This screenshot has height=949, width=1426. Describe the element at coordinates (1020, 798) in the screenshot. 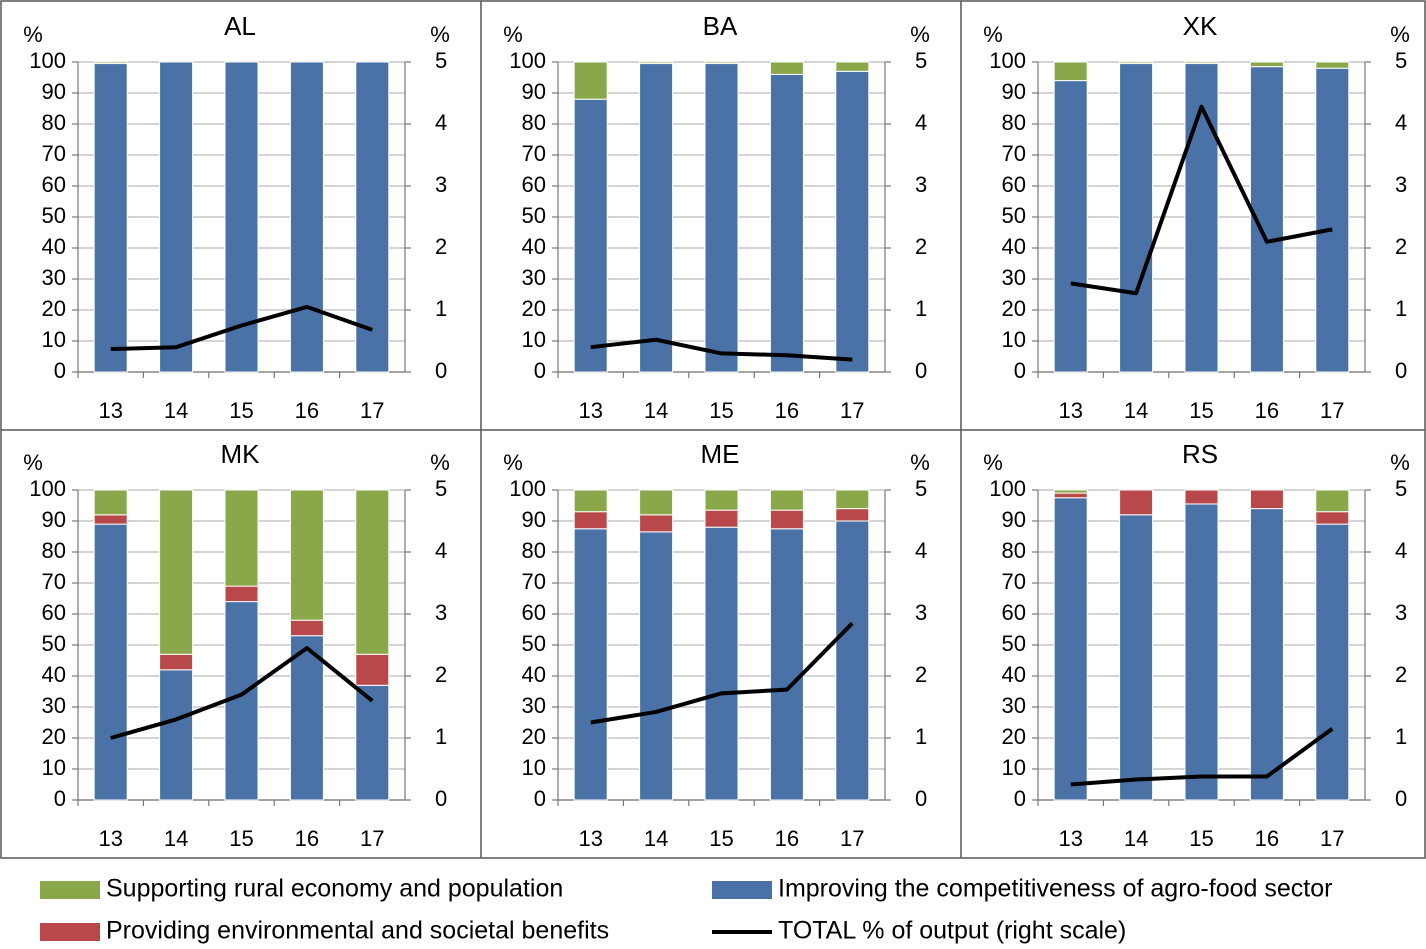

I see `y-tick-label: 0` at that location.